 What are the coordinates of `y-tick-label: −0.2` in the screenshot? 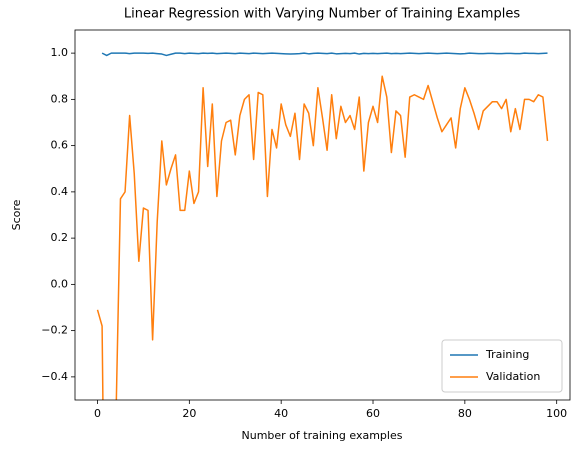 It's located at (54, 330).